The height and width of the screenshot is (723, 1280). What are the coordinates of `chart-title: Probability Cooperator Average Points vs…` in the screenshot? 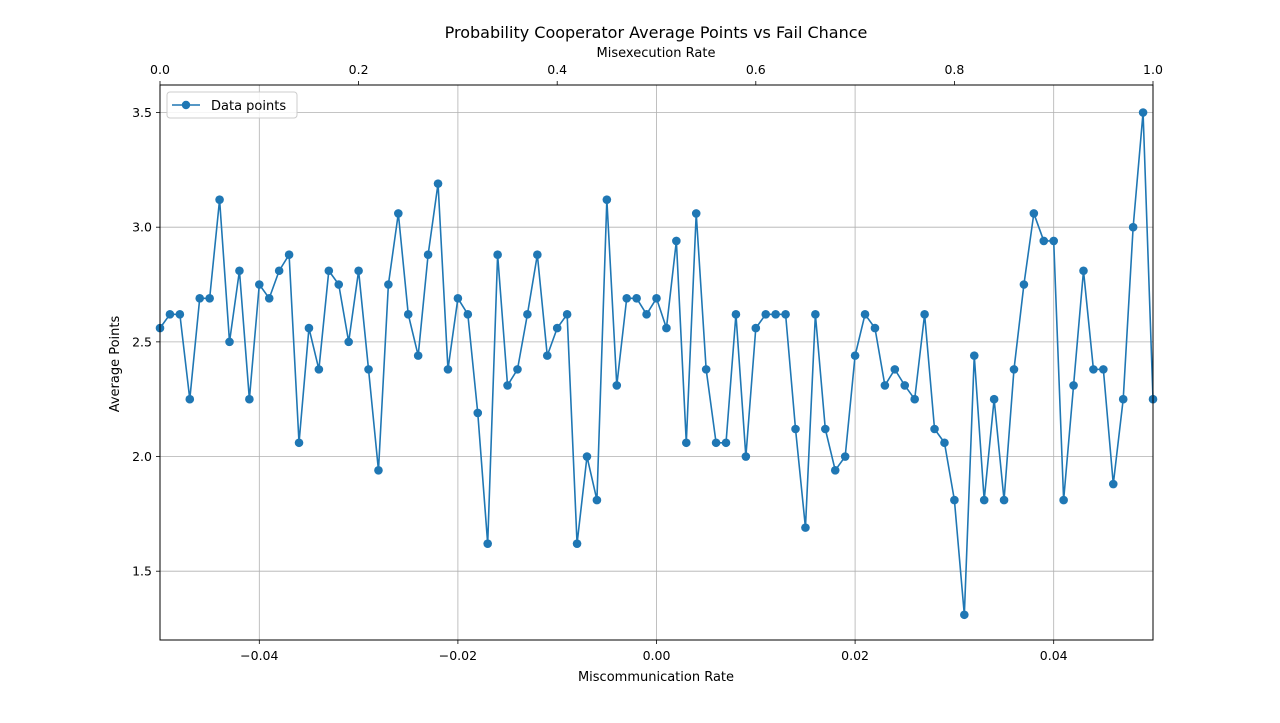 It's located at (656, 32).